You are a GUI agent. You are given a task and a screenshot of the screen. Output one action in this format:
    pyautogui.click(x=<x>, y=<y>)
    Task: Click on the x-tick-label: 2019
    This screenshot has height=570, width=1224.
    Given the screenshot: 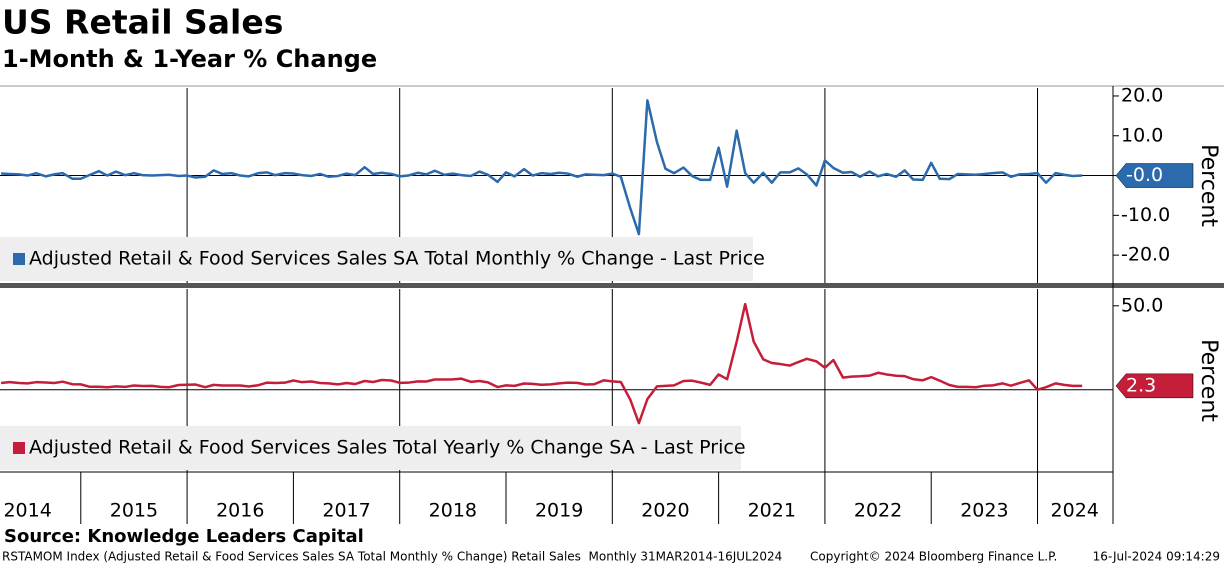 What is the action you would take?
    pyautogui.click(x=559, y=511)
    